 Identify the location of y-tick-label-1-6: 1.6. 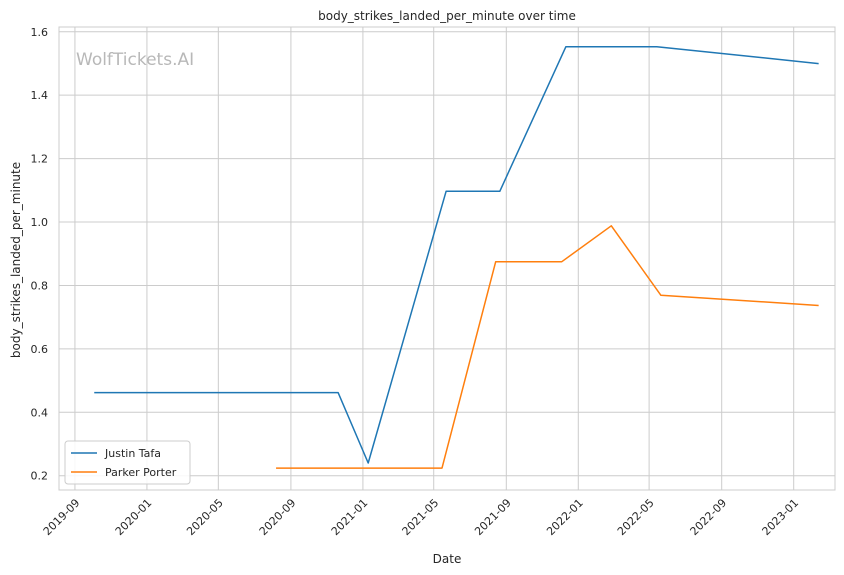
(40, 32).